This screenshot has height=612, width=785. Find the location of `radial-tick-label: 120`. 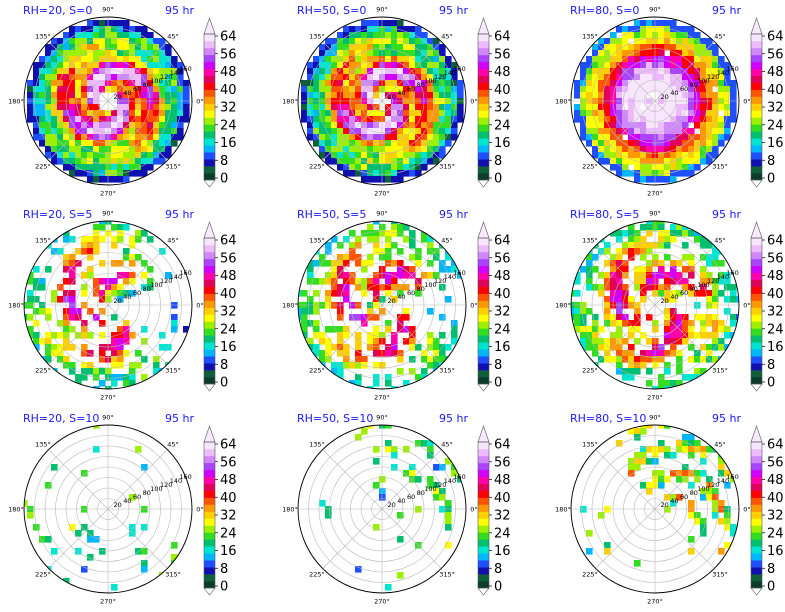

radial-tick-label: 120 is located at coordinates (166, 485).